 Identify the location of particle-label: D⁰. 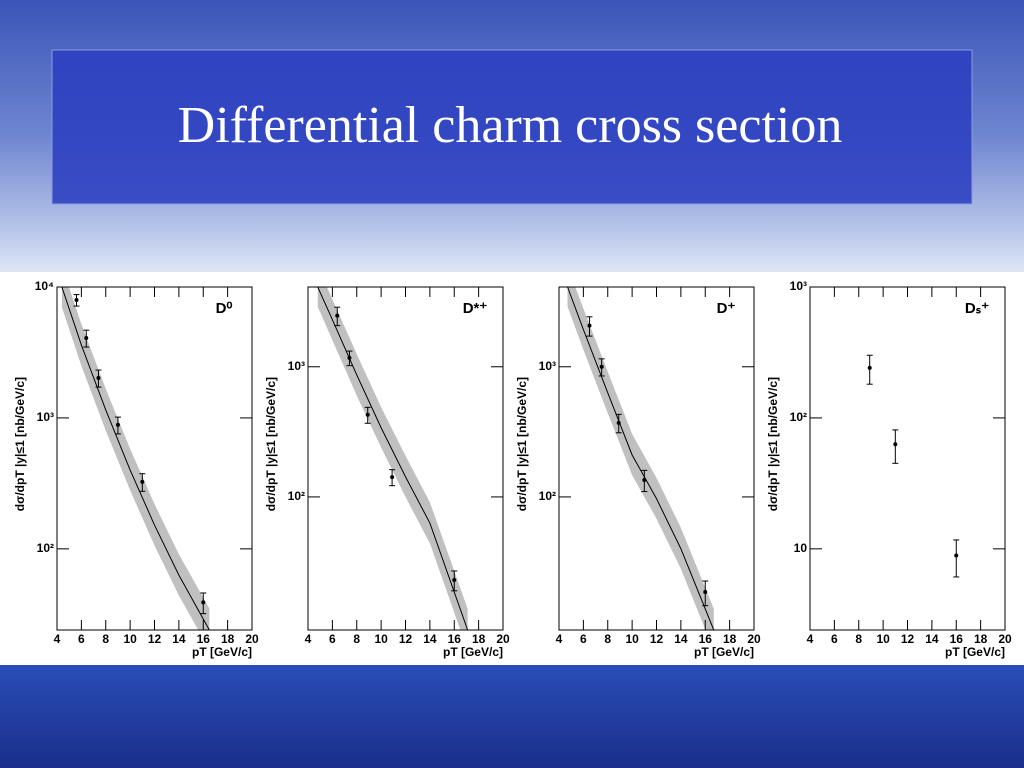
(224, 308).